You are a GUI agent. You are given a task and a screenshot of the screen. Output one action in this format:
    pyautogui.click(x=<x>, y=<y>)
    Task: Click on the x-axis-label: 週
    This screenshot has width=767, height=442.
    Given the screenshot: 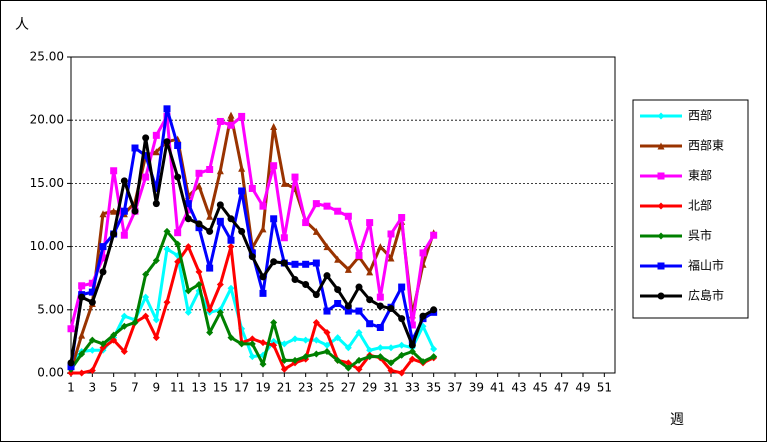 What is the action you would take?
    pyautogui.click(x=677, y=420)
    